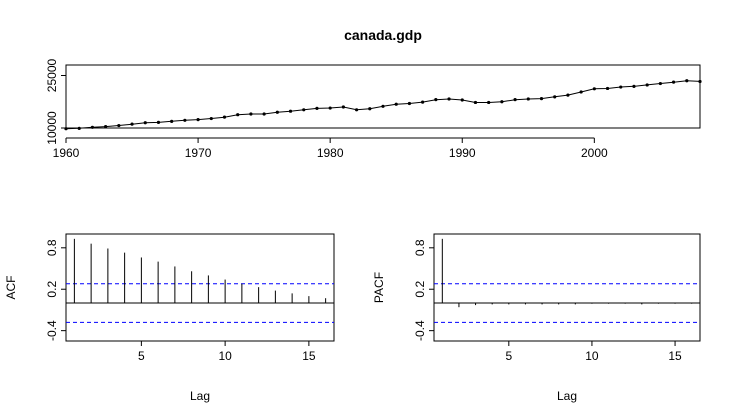 The height and width of the screenshot is (420, 734). What do you see at coordinates (567, 287) in the screenshot?
I see `pacf-plot-frame` at bounding box center [567, 287].